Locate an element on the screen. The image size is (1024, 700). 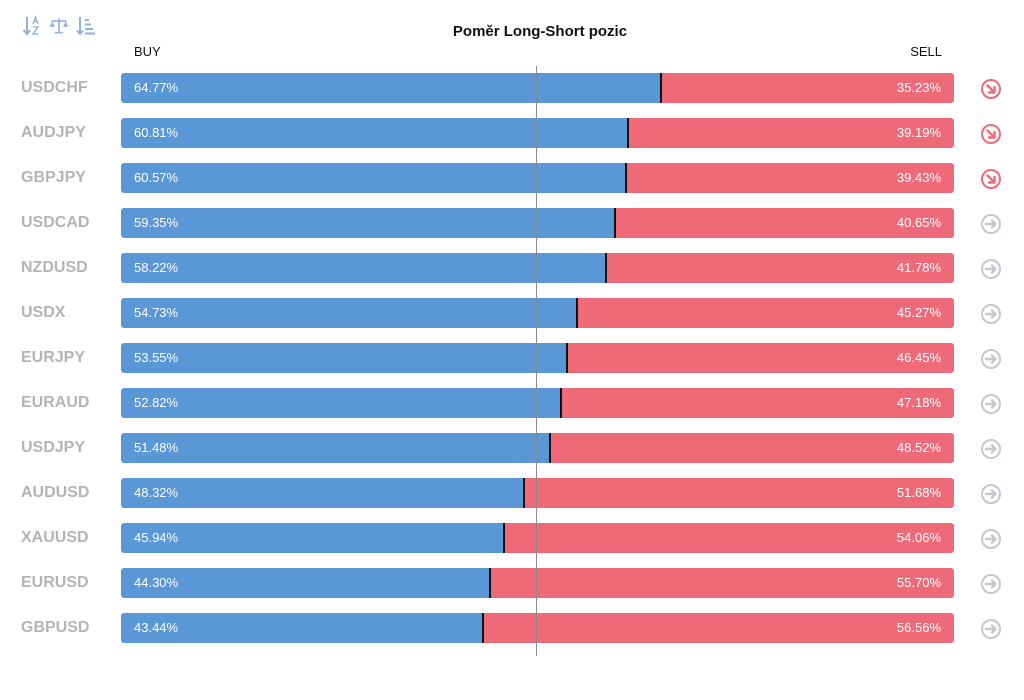
chart-title: Poměr Long-Short pozic is located at coordinates (540, 31).